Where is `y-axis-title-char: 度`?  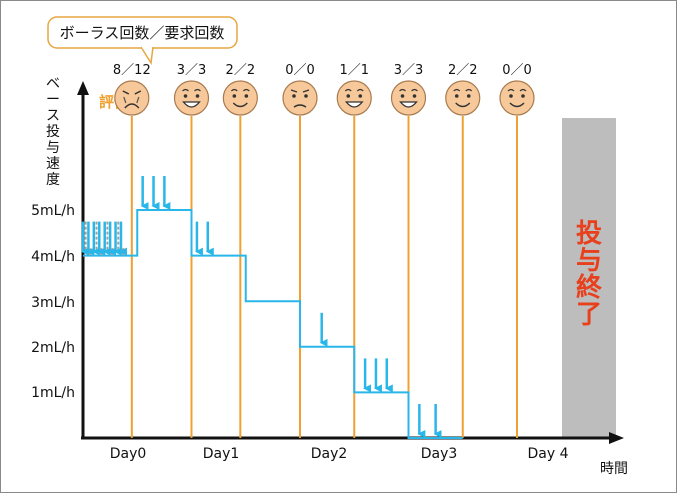
y-axis-title-char: 度 is located at coordinates (53, 180).